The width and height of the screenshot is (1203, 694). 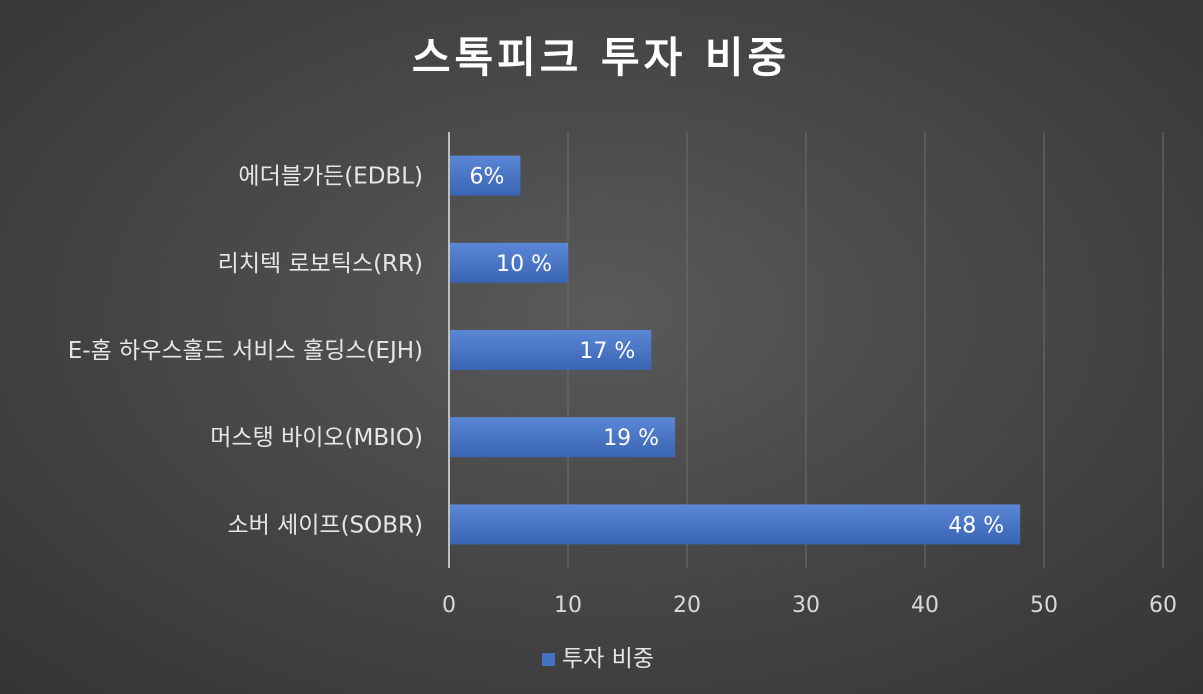 What do you see at coordinates (631, 438) in the screenshot?
I see `data-label: 19 %` at bounding box center [631, 438].